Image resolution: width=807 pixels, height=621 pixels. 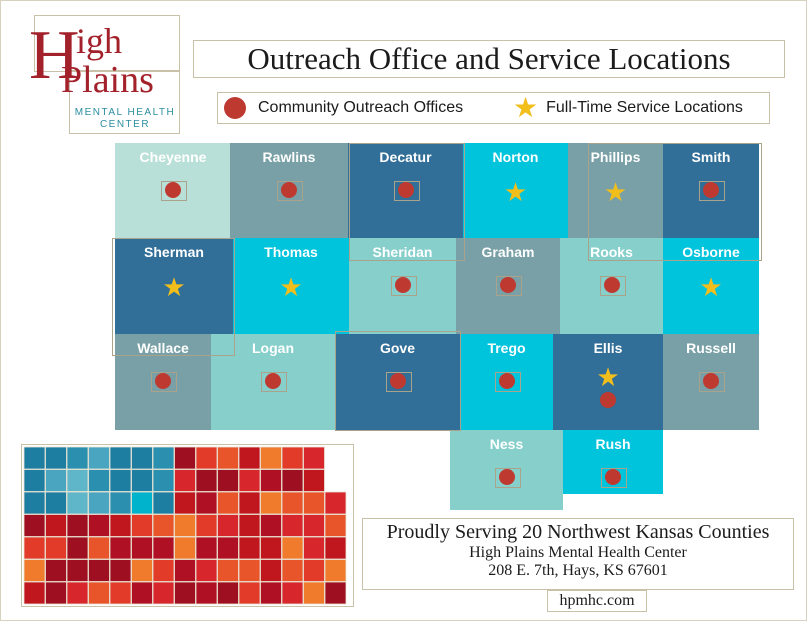 I want to click on county-cheyenne: Cheyenne, so click(x=173, y=190).